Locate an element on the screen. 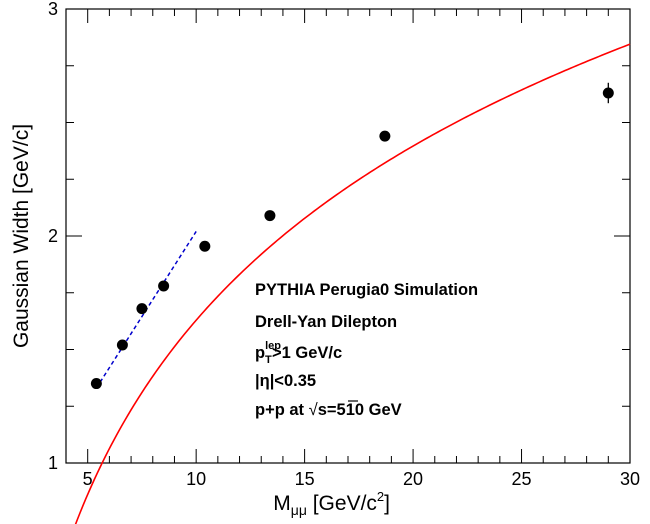  y-tick-label: 1 is located at coordinates (53, 463).